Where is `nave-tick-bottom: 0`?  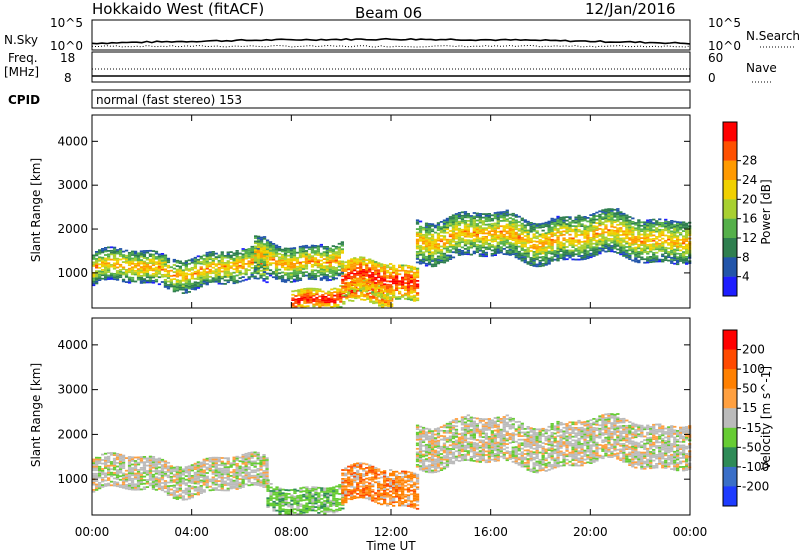 nave-tick-bottom: 0 is located at coordinates (712, 78).